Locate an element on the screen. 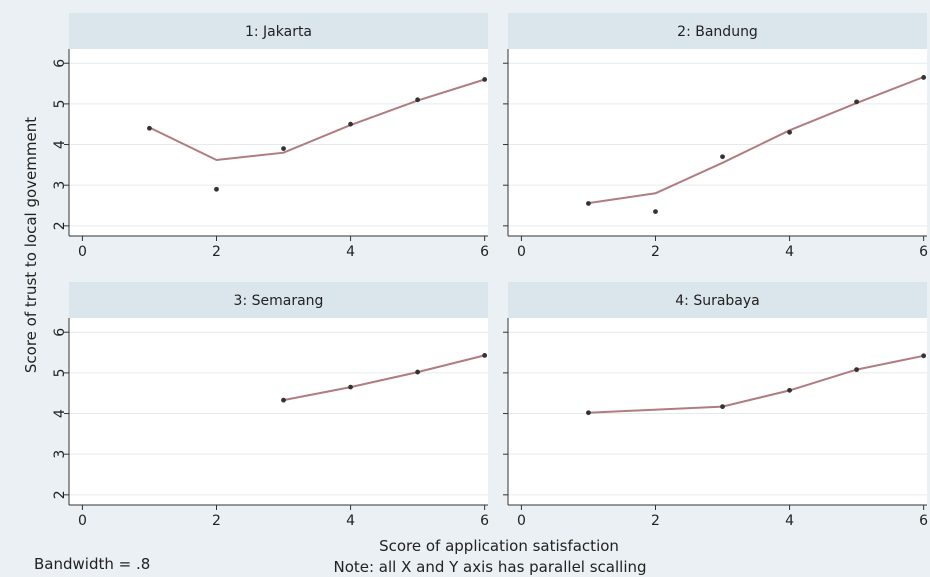 The image size is (930, 577). bandwidth-label: Bandwidth = .8 is located at coordinates (92, 564).